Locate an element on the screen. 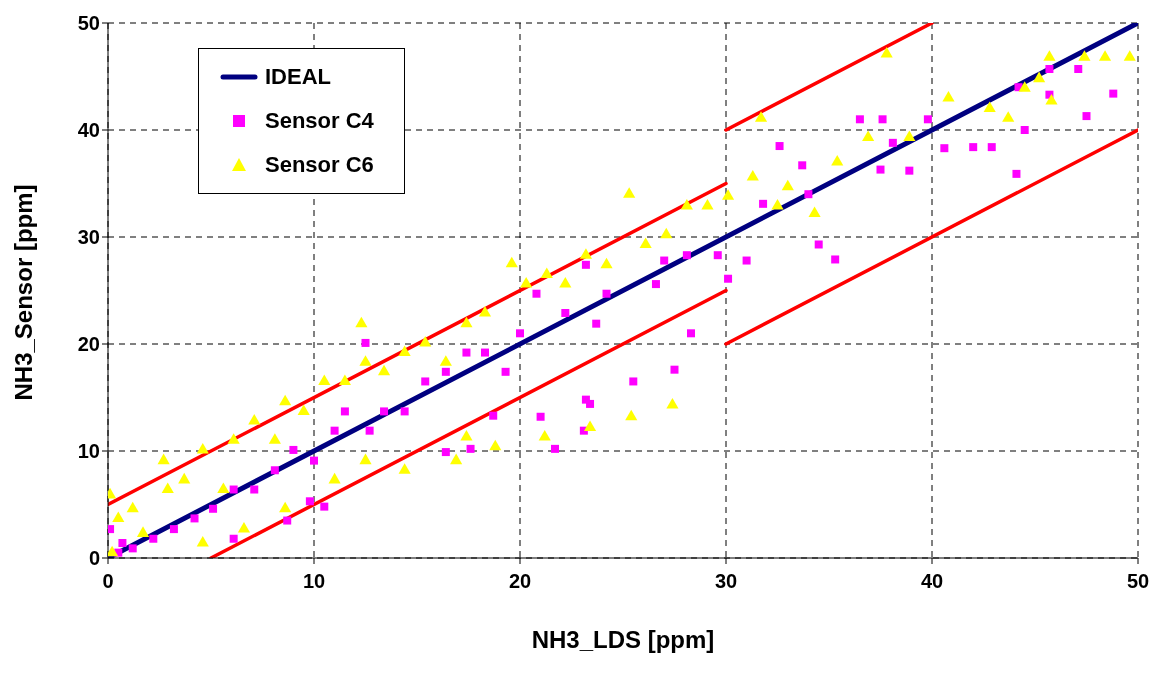 The width and height of the screenshot is (1169, 688). x-tick-label: 40 is located at coordinates (932, 581).